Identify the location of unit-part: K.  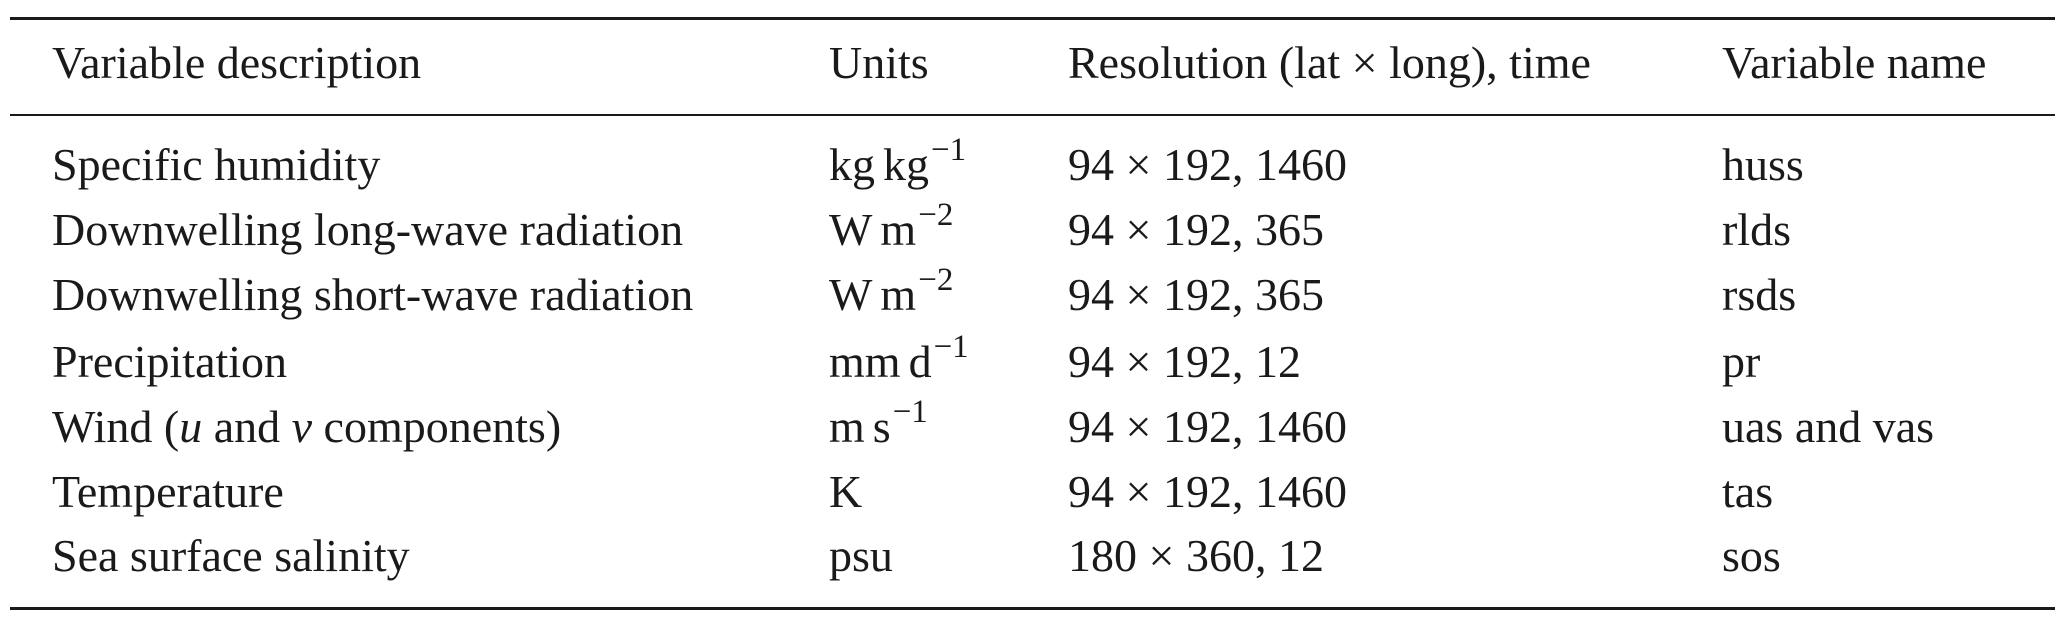
(846, 491).